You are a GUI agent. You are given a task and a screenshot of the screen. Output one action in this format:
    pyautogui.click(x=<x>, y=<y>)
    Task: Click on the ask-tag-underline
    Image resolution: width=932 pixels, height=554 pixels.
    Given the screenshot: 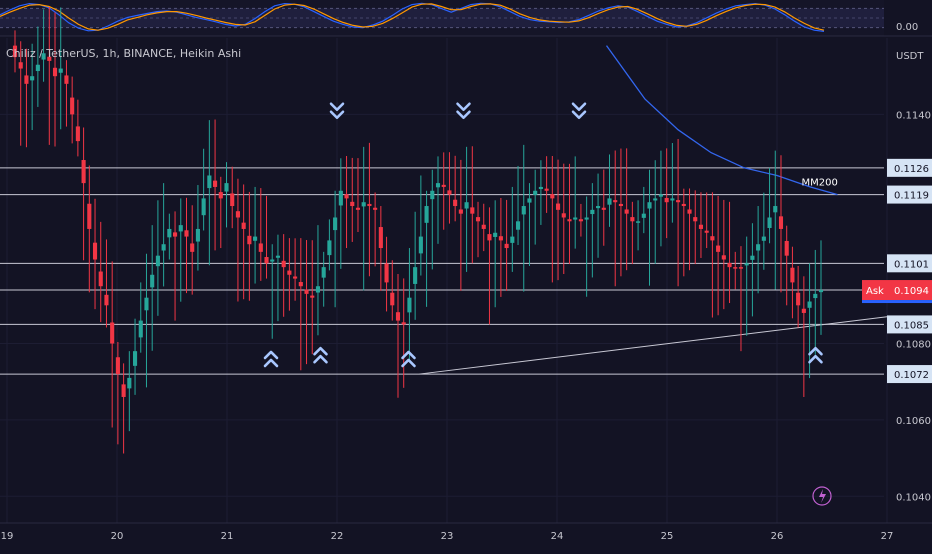 What is the action you would take?
    pyautogui.click(x=897, y=302)
    